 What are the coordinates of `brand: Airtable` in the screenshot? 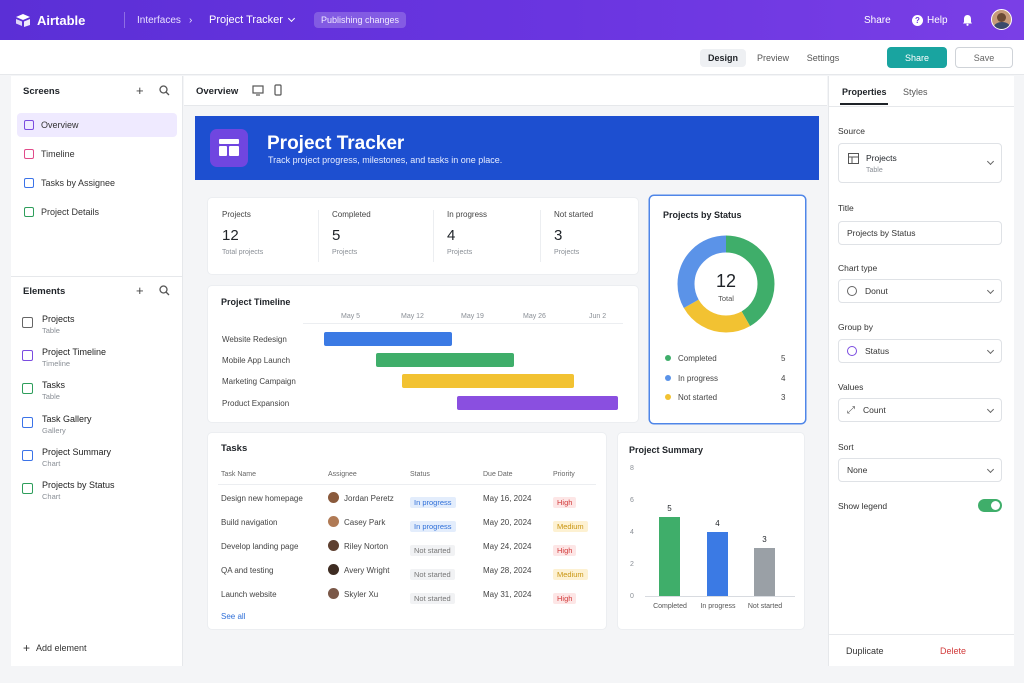 It's located at (49, 20).